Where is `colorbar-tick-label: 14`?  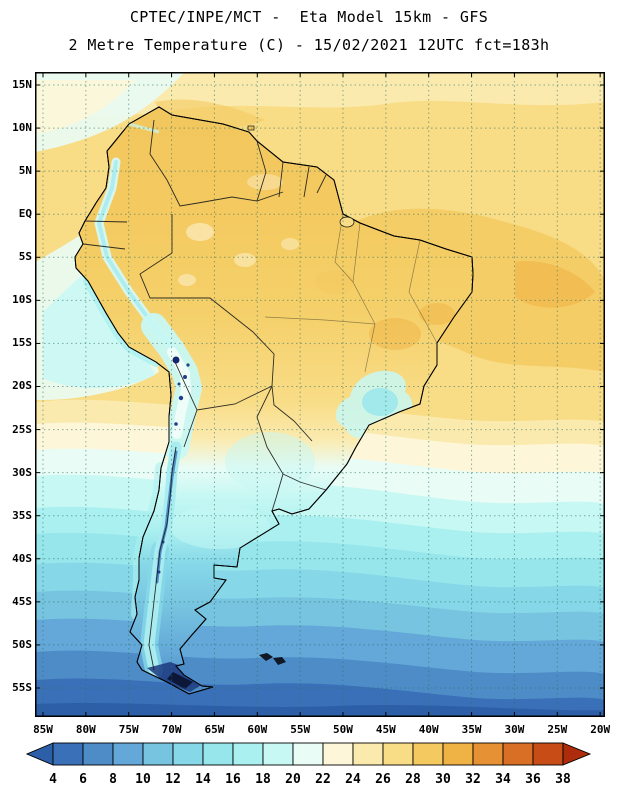 colorbar-tick-label: 14 is located at coordinates (203, 779).